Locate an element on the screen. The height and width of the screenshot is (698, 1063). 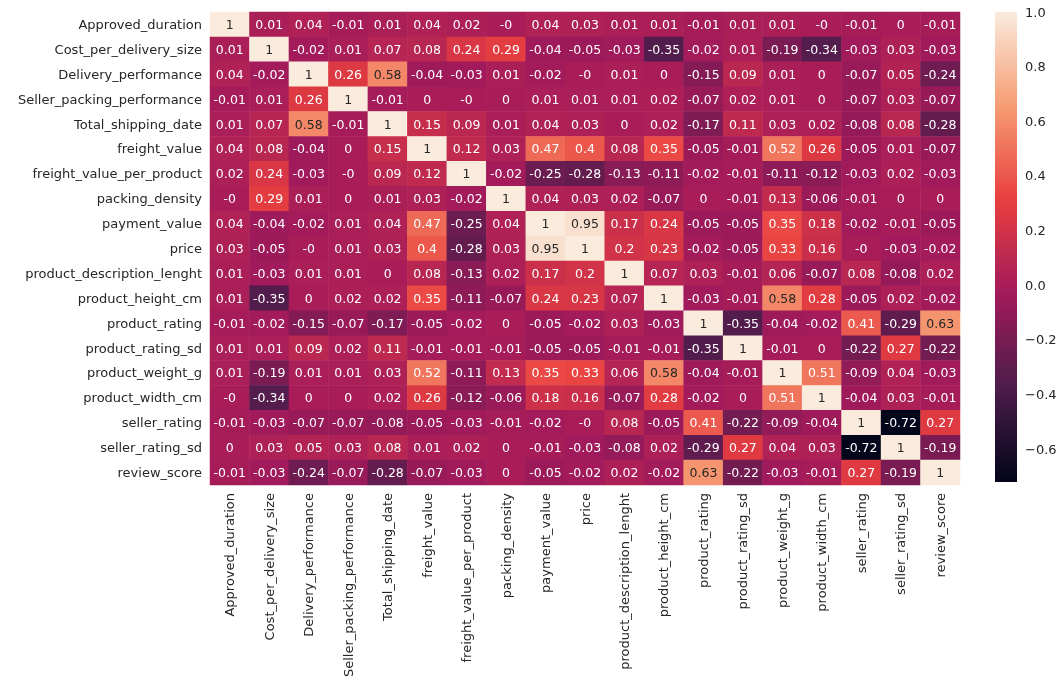
data-label: 0.12 is located at coordinates (427, 174).